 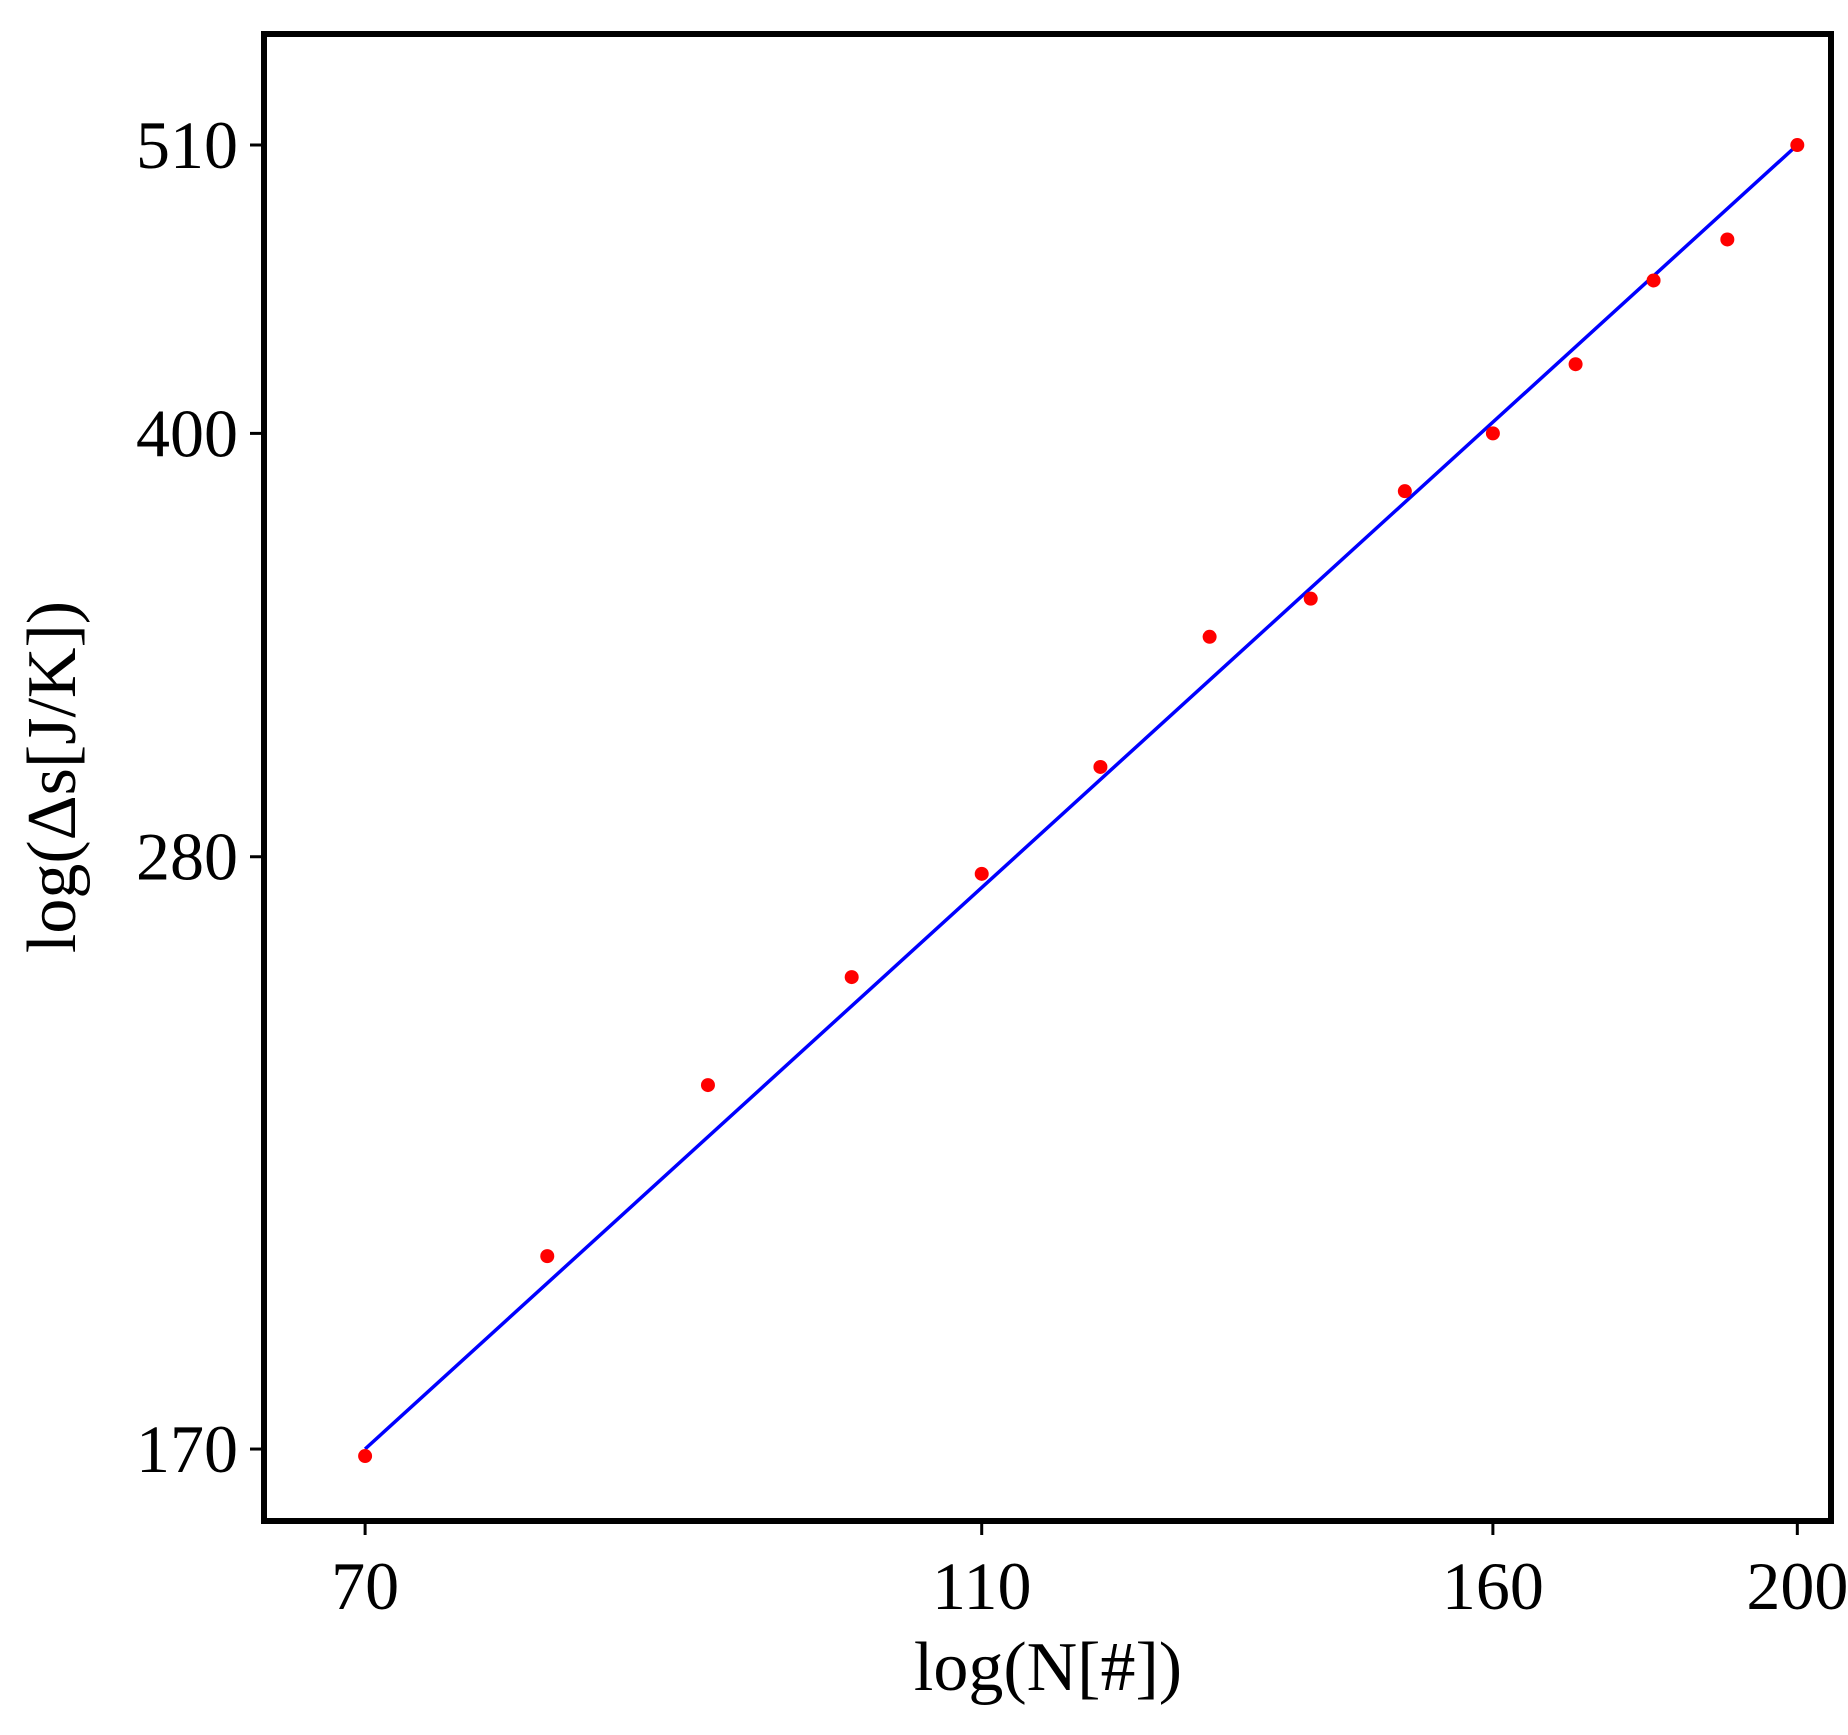 What do you see at coordinates (187, 433) in the screenshot?
I see `y-tick-label: 400` at bounding box center [187, 433].